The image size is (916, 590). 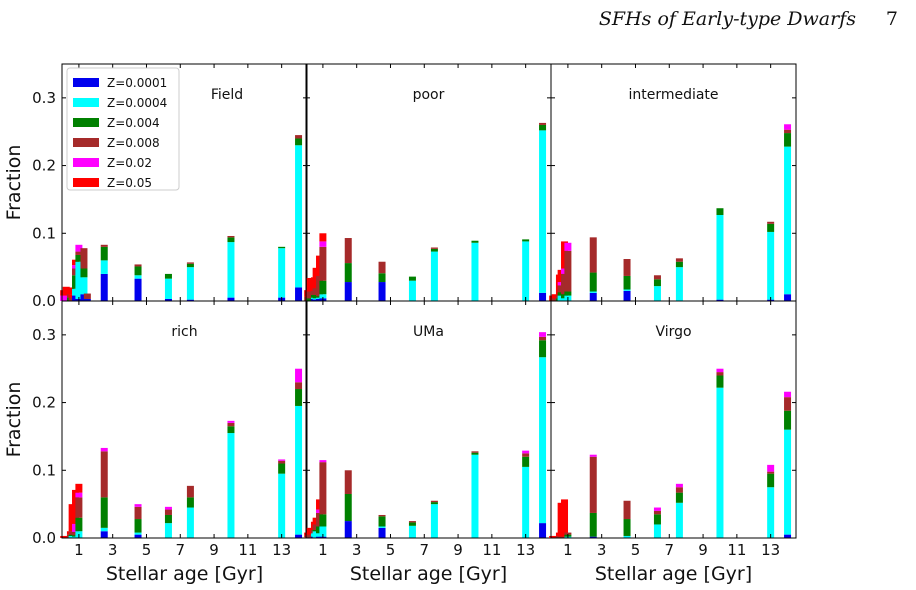 I want to click on y-tick-label: 0.0, so click(x=44, y=538).